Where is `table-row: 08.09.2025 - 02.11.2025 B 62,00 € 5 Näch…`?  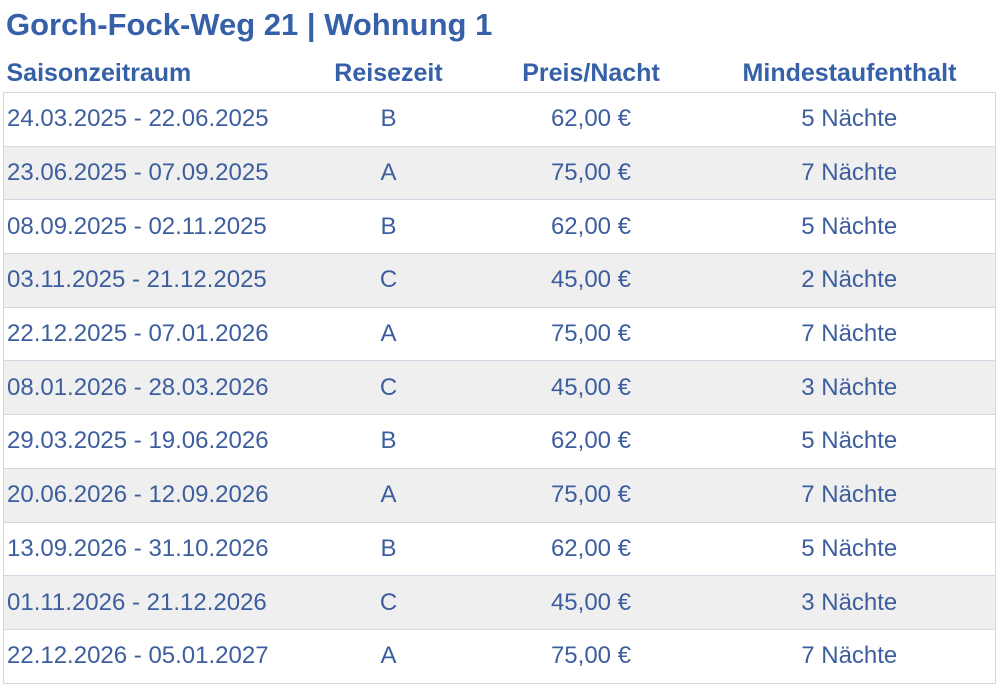
table-row: 08.09.2025 - 02.11.2025 B 62,00 € 5 Näch… is located at coordinates (499, 227).